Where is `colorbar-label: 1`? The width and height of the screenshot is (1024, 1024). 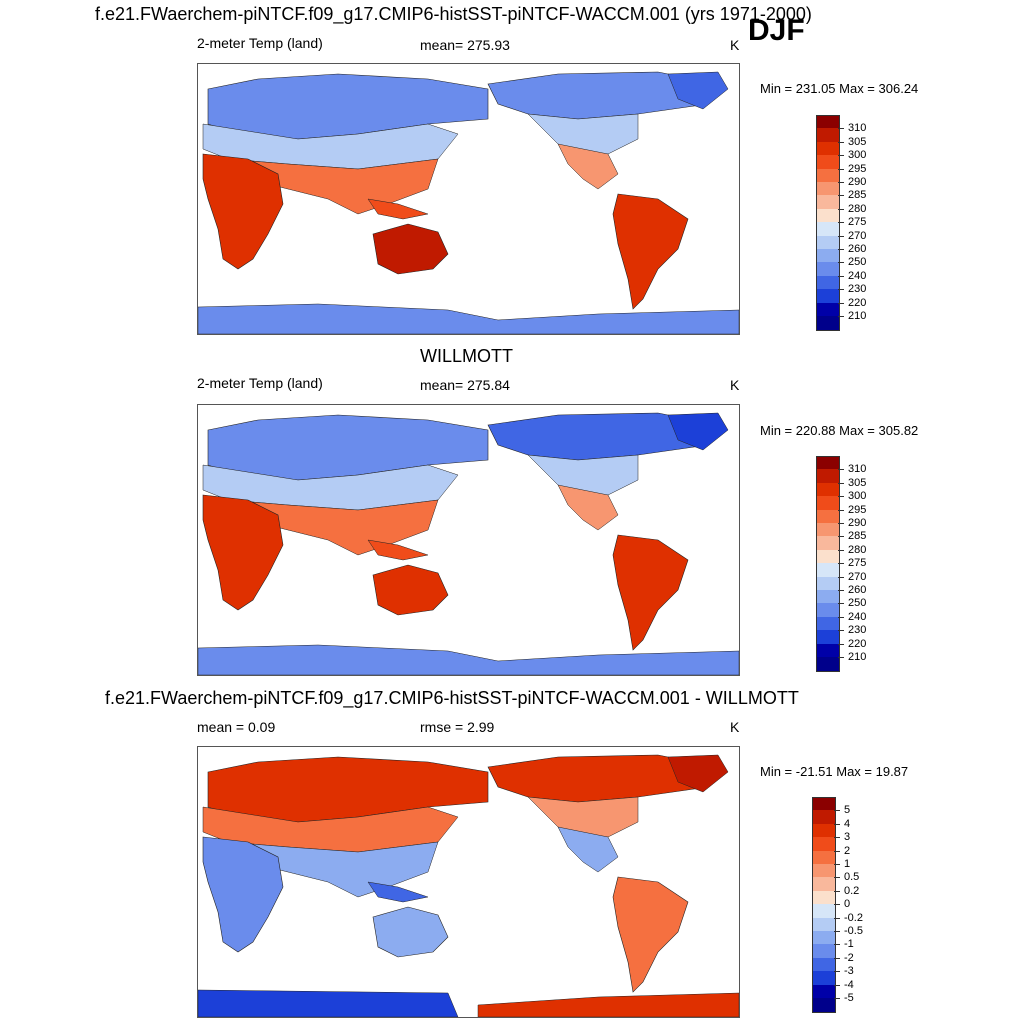
colorbar-label: 1 is located at coordinates (847, 864).